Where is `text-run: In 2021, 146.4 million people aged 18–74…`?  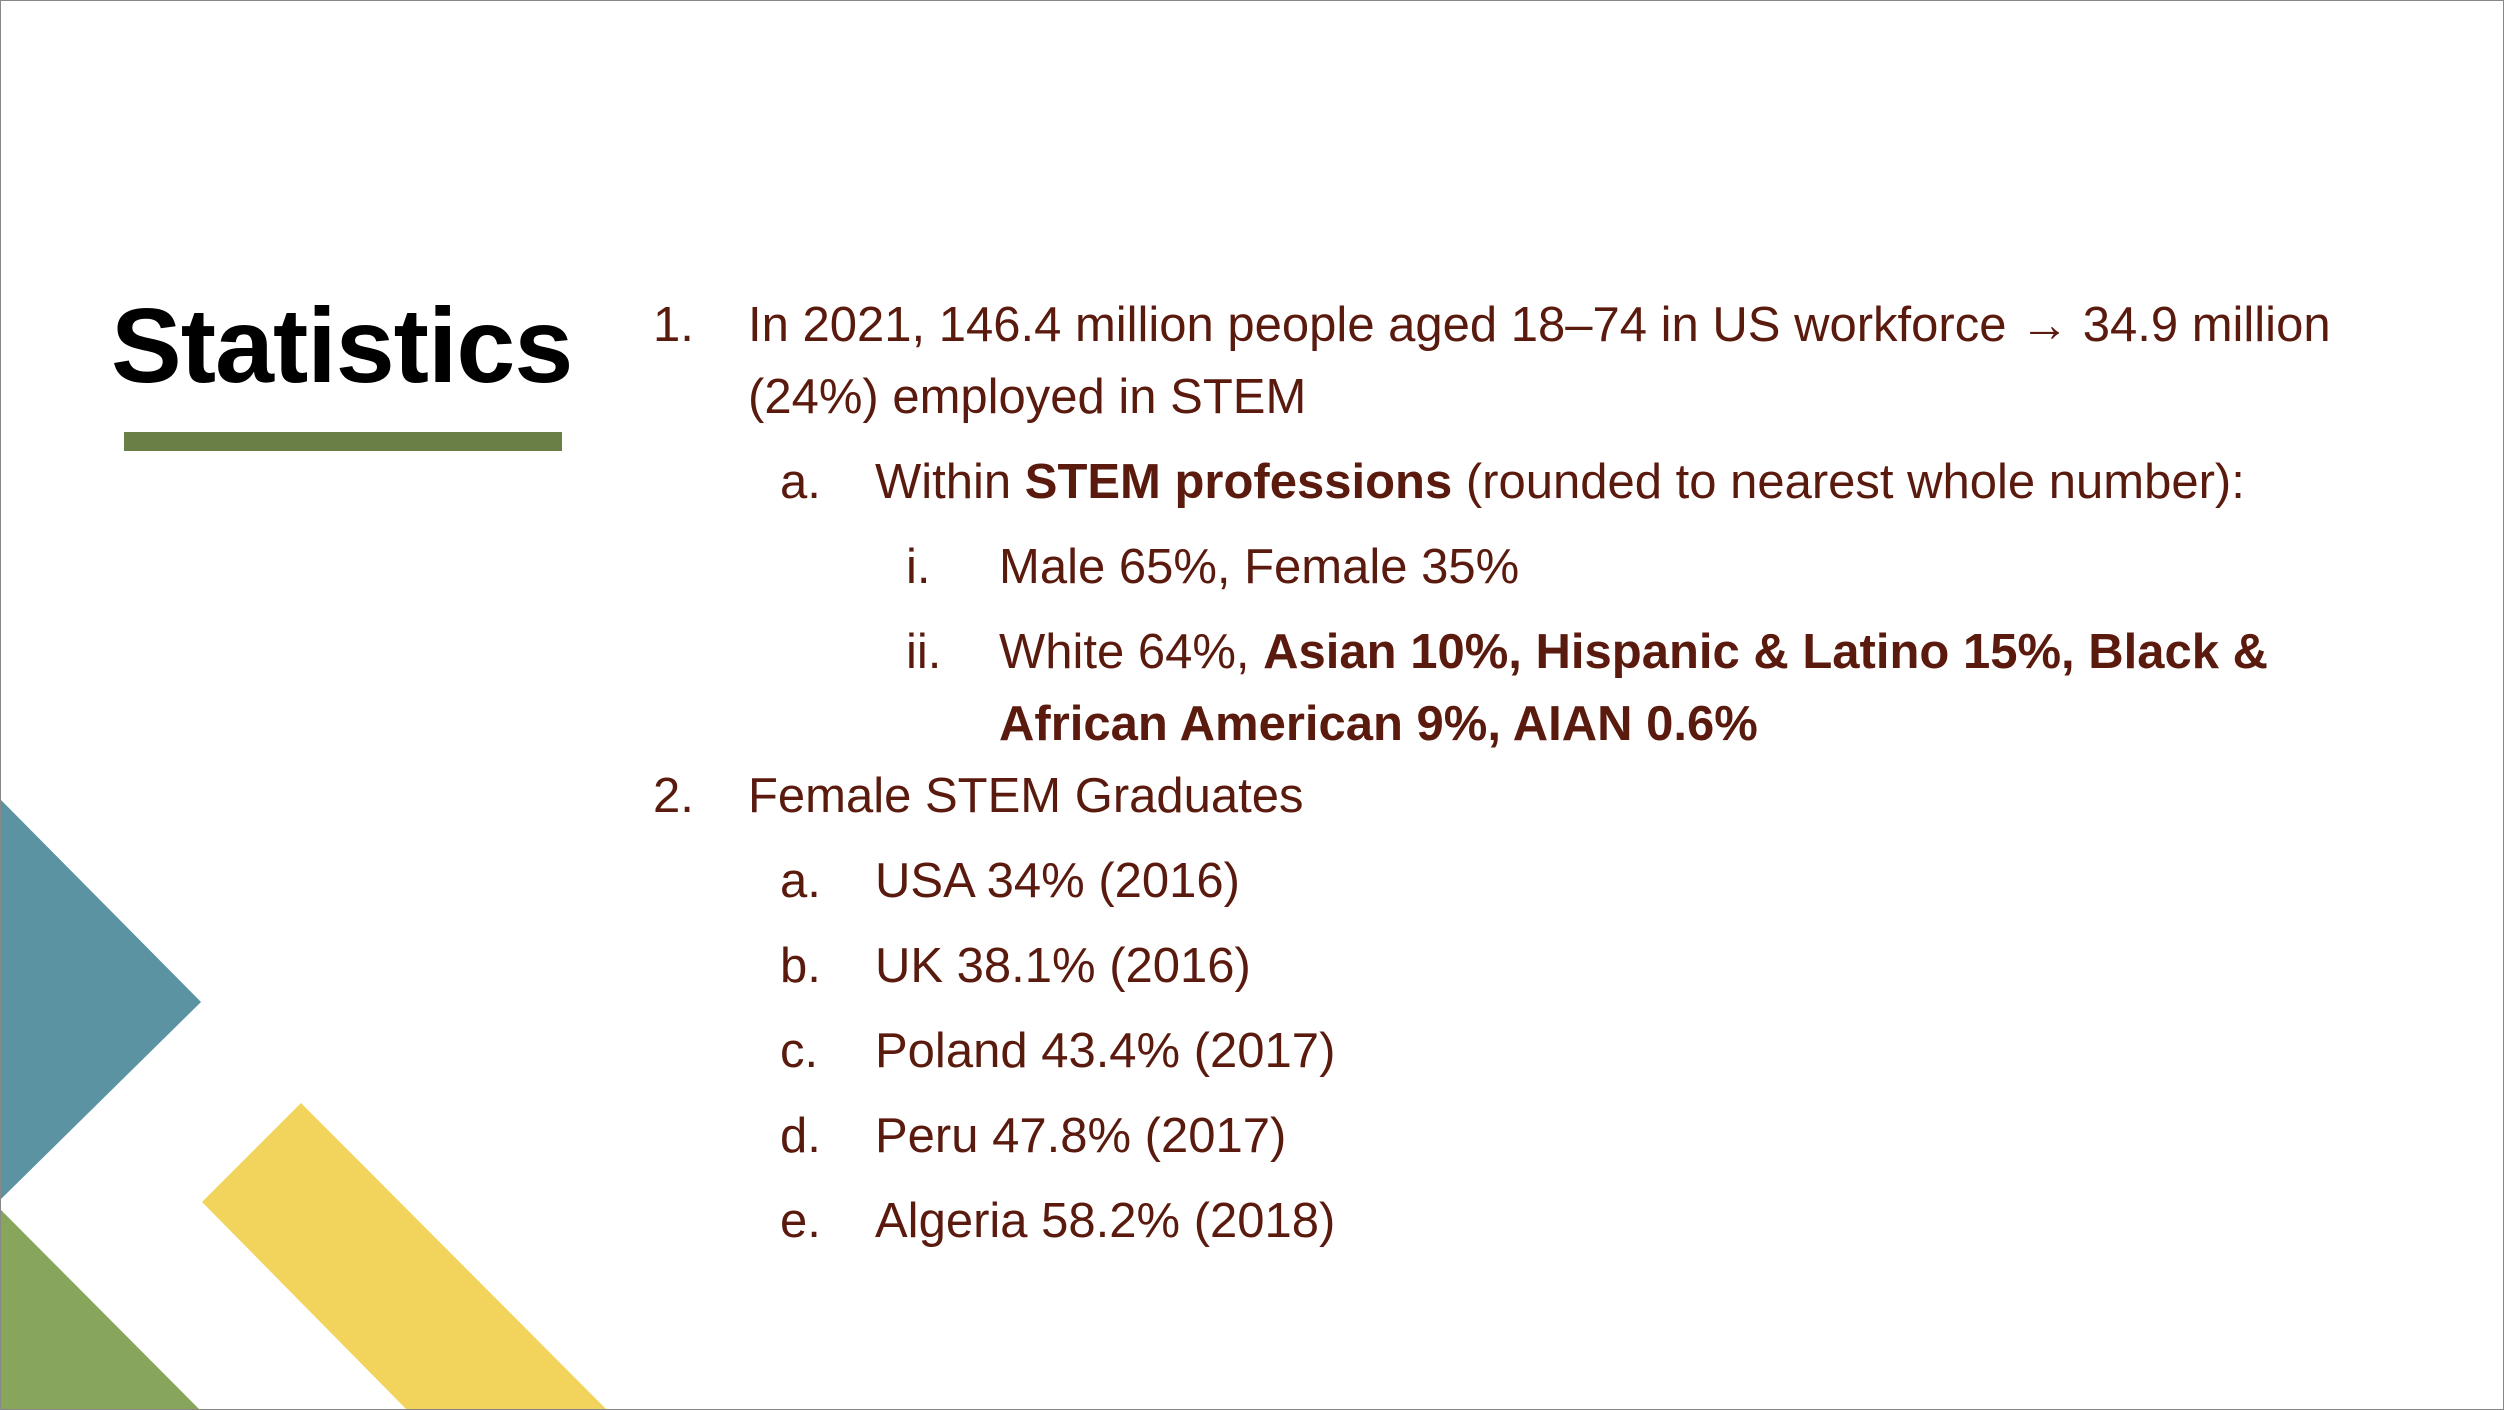
text-run: In 2021, 146.4 million people aged 18–74… is located at coordinates (1539, 361).